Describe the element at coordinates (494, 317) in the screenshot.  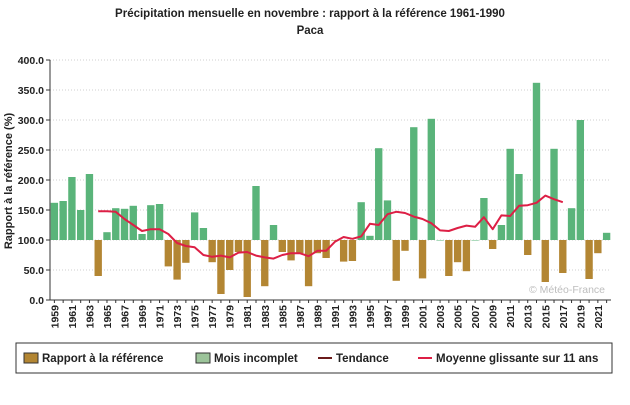
I see `x-tick-label: 2009` at that location.